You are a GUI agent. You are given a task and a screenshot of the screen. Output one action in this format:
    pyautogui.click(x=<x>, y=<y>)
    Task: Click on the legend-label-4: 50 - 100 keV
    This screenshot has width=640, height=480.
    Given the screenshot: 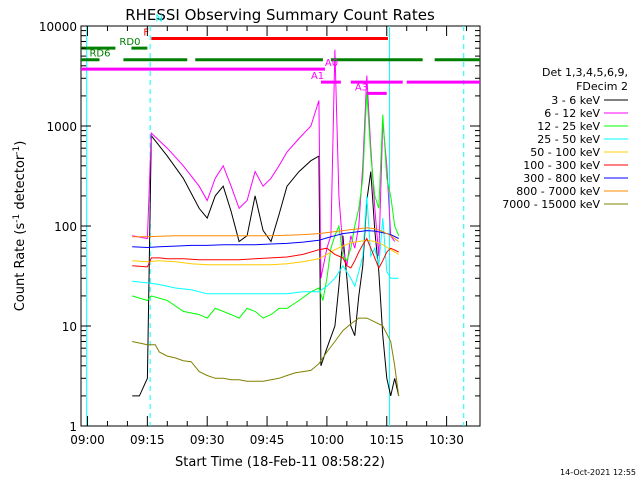 What is the action you would take?
    pyautogui.click(x=565, y=152)
    